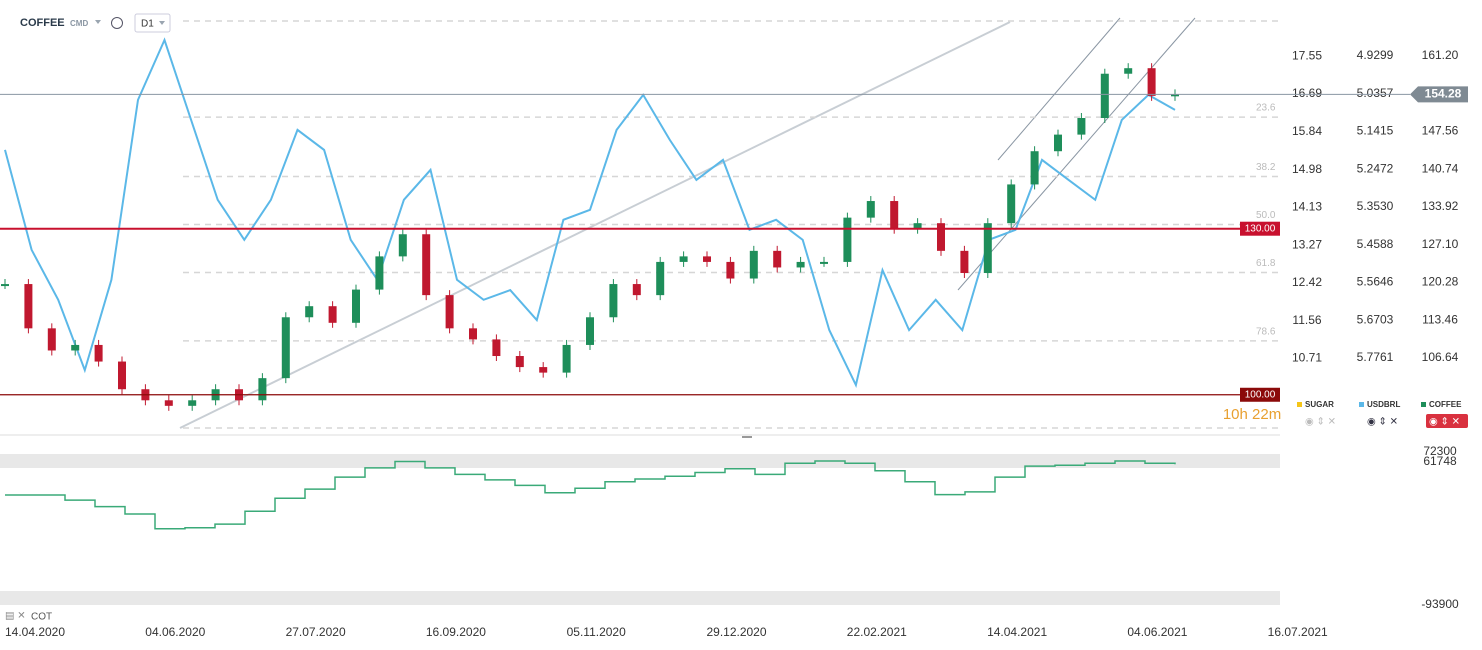 The width and height of the screenshot is (1482, 650). I want to click on y-tick-label: 4.9299, so click(1375, 55).